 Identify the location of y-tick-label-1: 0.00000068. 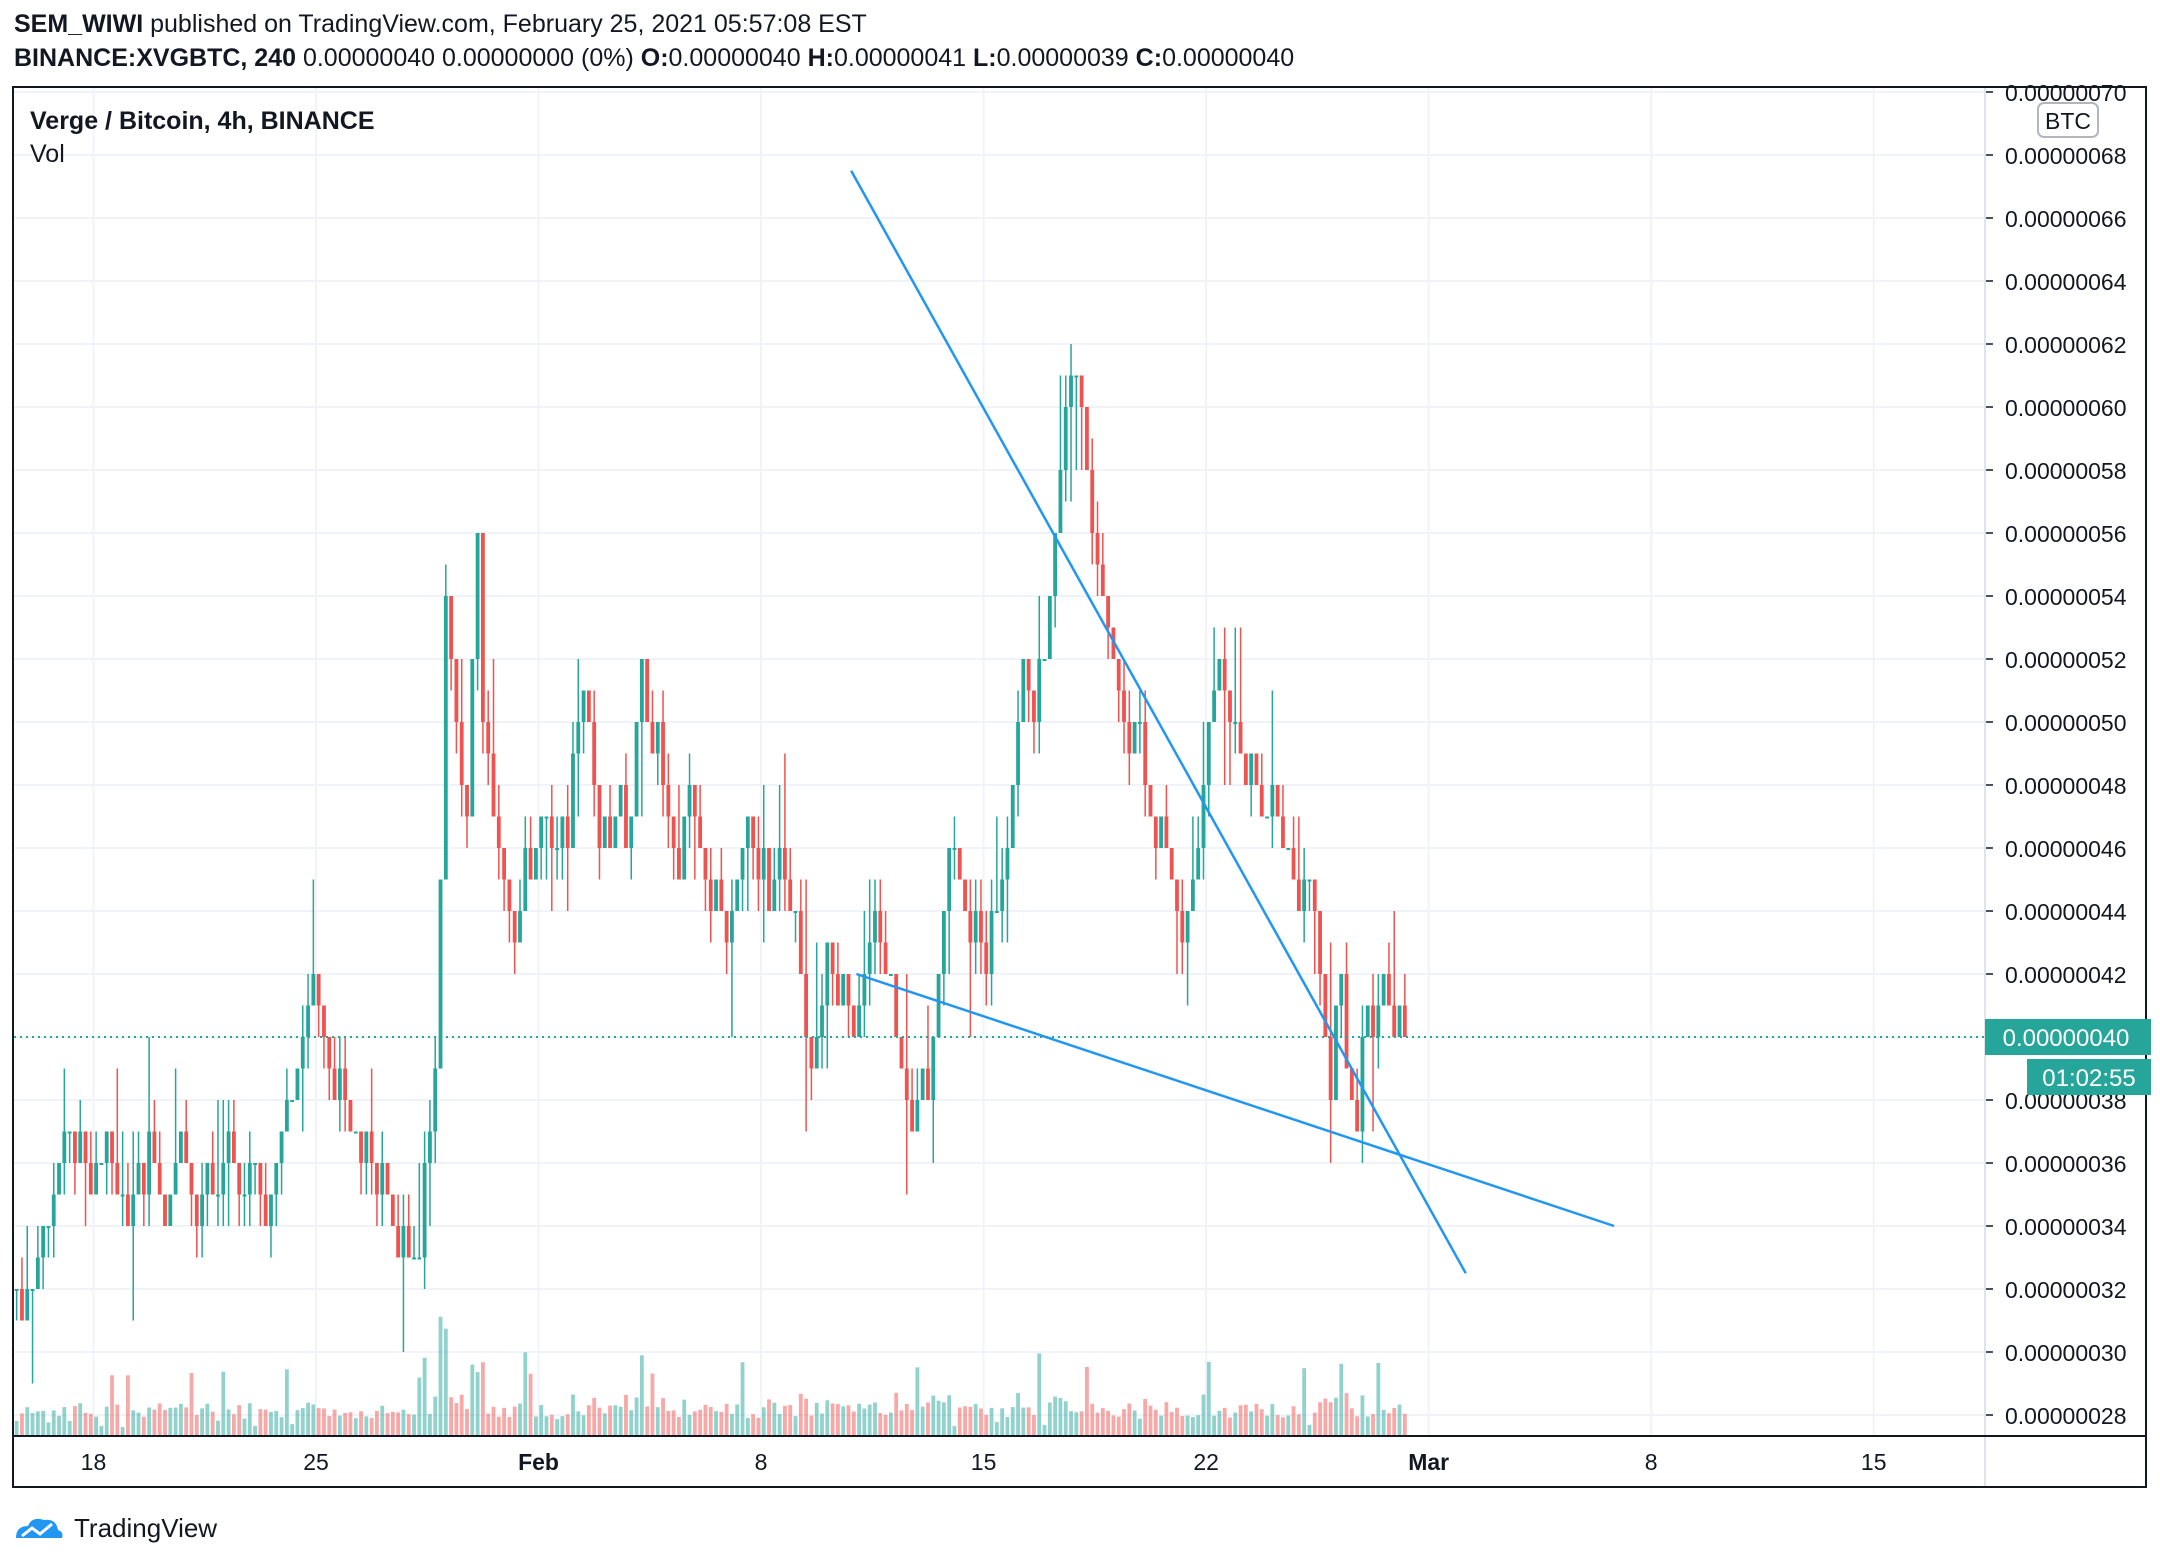
(2066, 156).